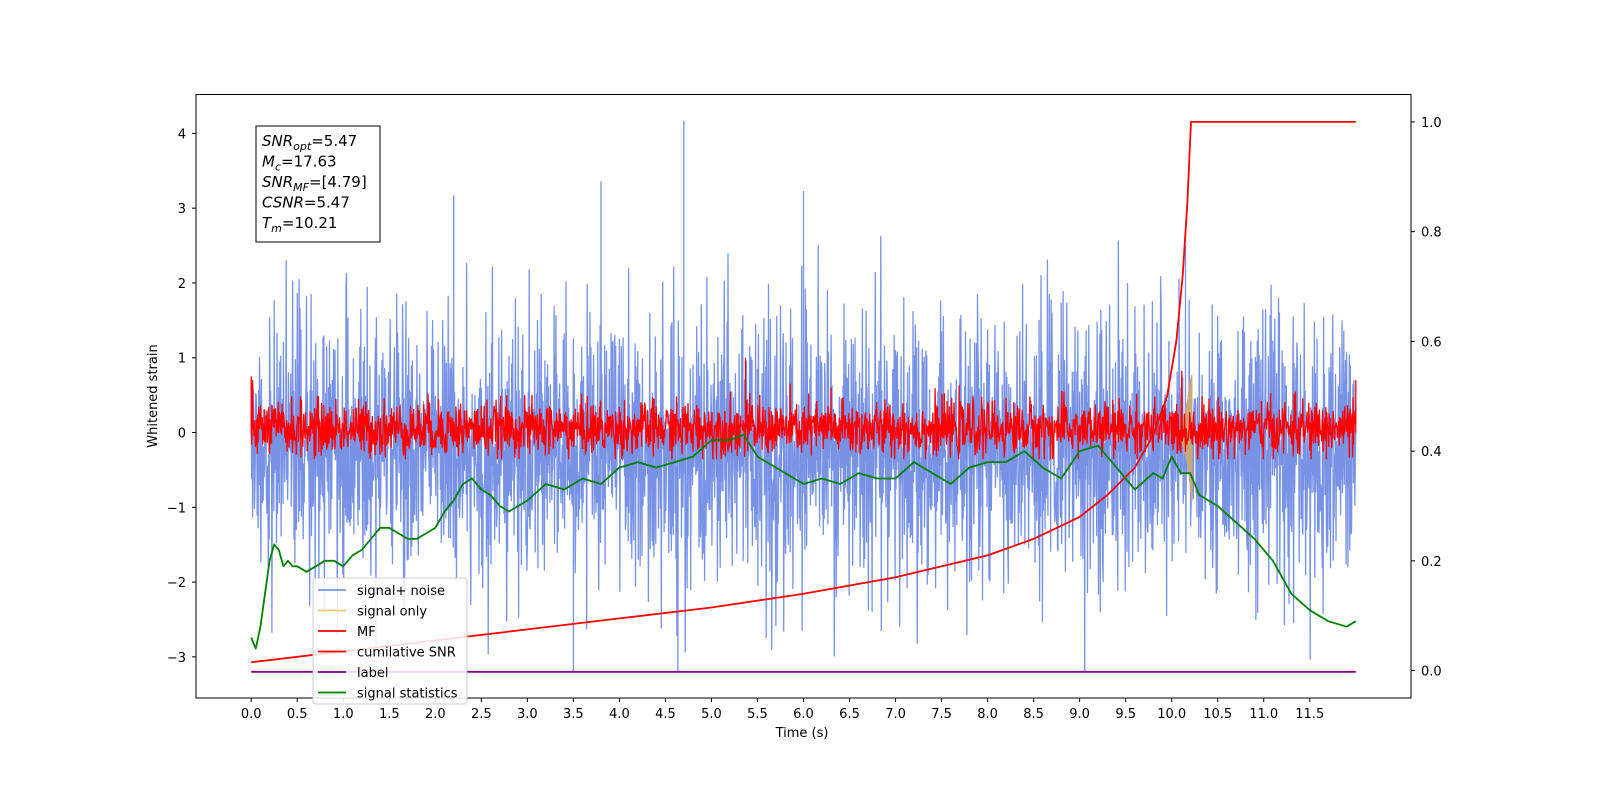 This screenshot has height=800, width=1600. What do you see at coordinates (1033, 714) in the screenshot?
I see `x-tick-label: 8.5` at bounding box center [1033, 714].